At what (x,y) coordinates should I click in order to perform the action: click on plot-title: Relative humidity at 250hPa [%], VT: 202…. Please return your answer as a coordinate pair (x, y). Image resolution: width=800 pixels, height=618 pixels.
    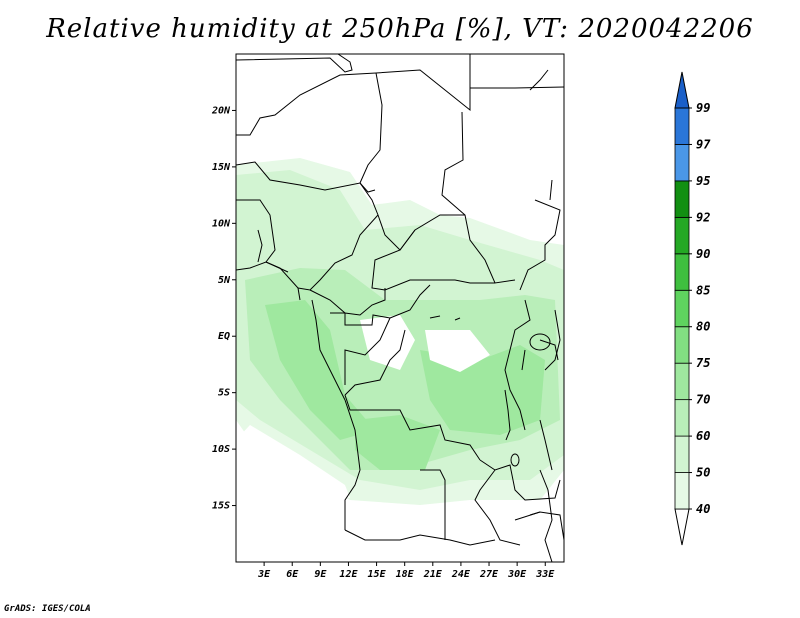
    Looking at the image, I should click on (400, 29).